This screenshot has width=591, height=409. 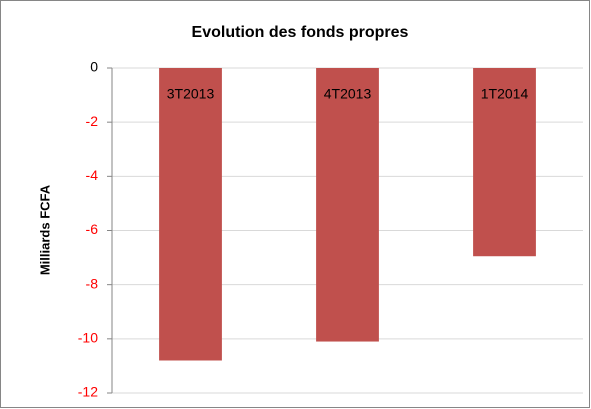 I want to click on x-tick-label: 3T2013, so click(x=191, y=94).